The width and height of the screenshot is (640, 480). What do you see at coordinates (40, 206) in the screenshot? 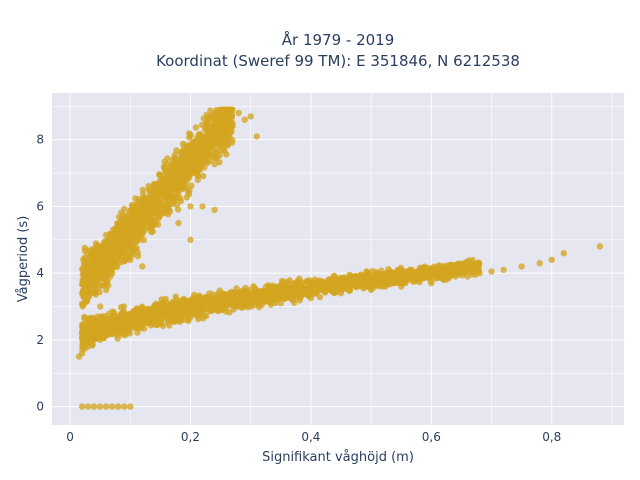
I see `y-tick-label: 6` at bounding box center [40, 206].